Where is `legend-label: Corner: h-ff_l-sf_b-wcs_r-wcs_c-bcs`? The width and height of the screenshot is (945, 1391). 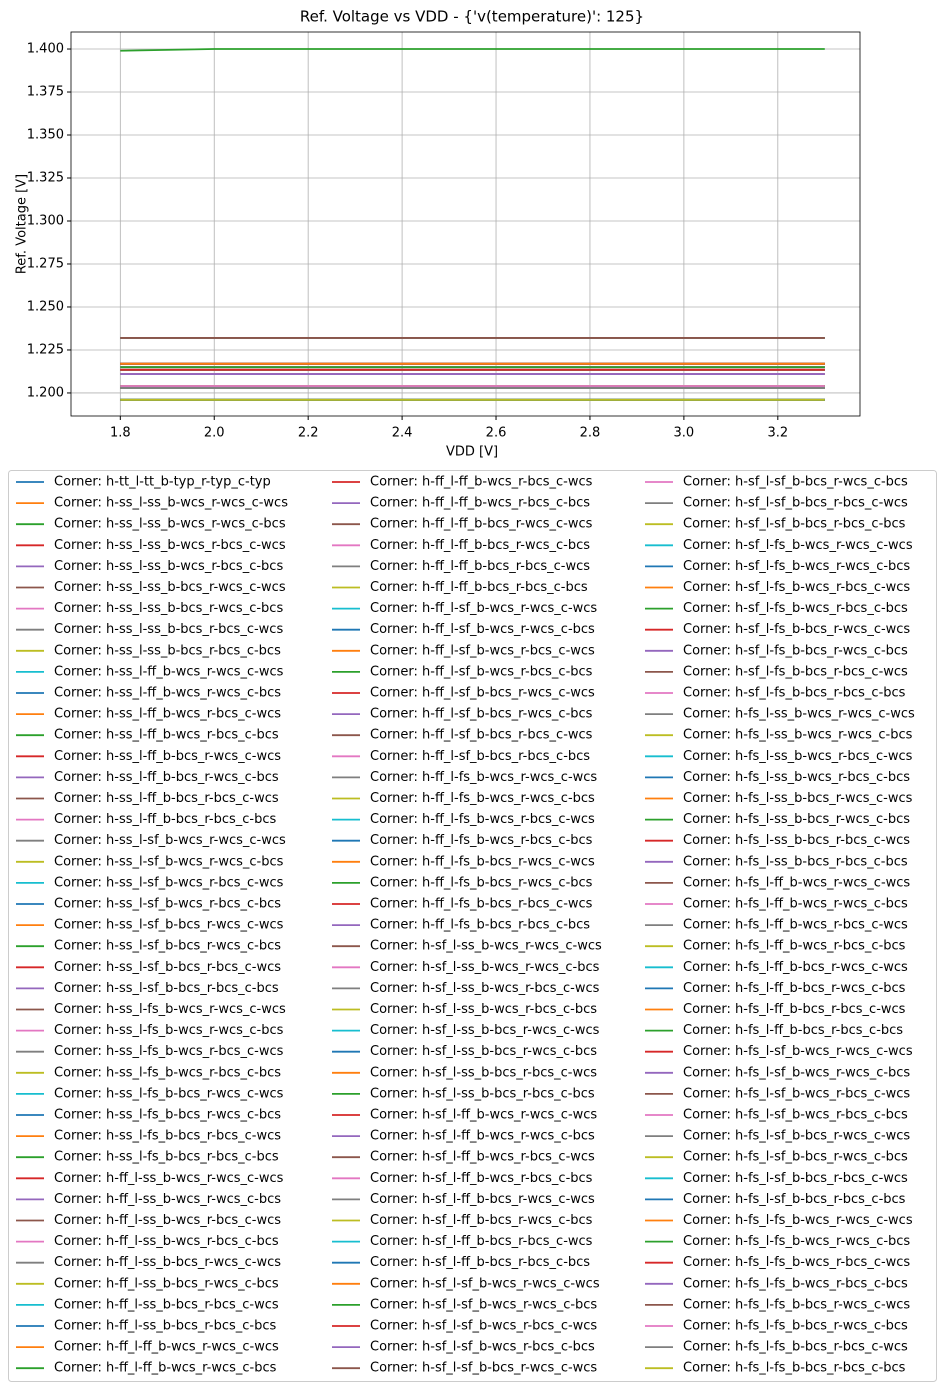
legend-label: Corner: h-ff_l-sf_b-wcs_r-wcs_c-bcs is located at coordinates (482, 629).